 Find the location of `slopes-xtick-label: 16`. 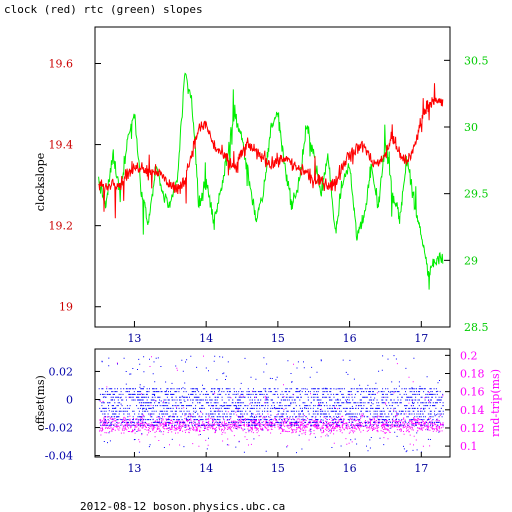

slopes-xtick-label: 16 is located at coordinates (350, 338).